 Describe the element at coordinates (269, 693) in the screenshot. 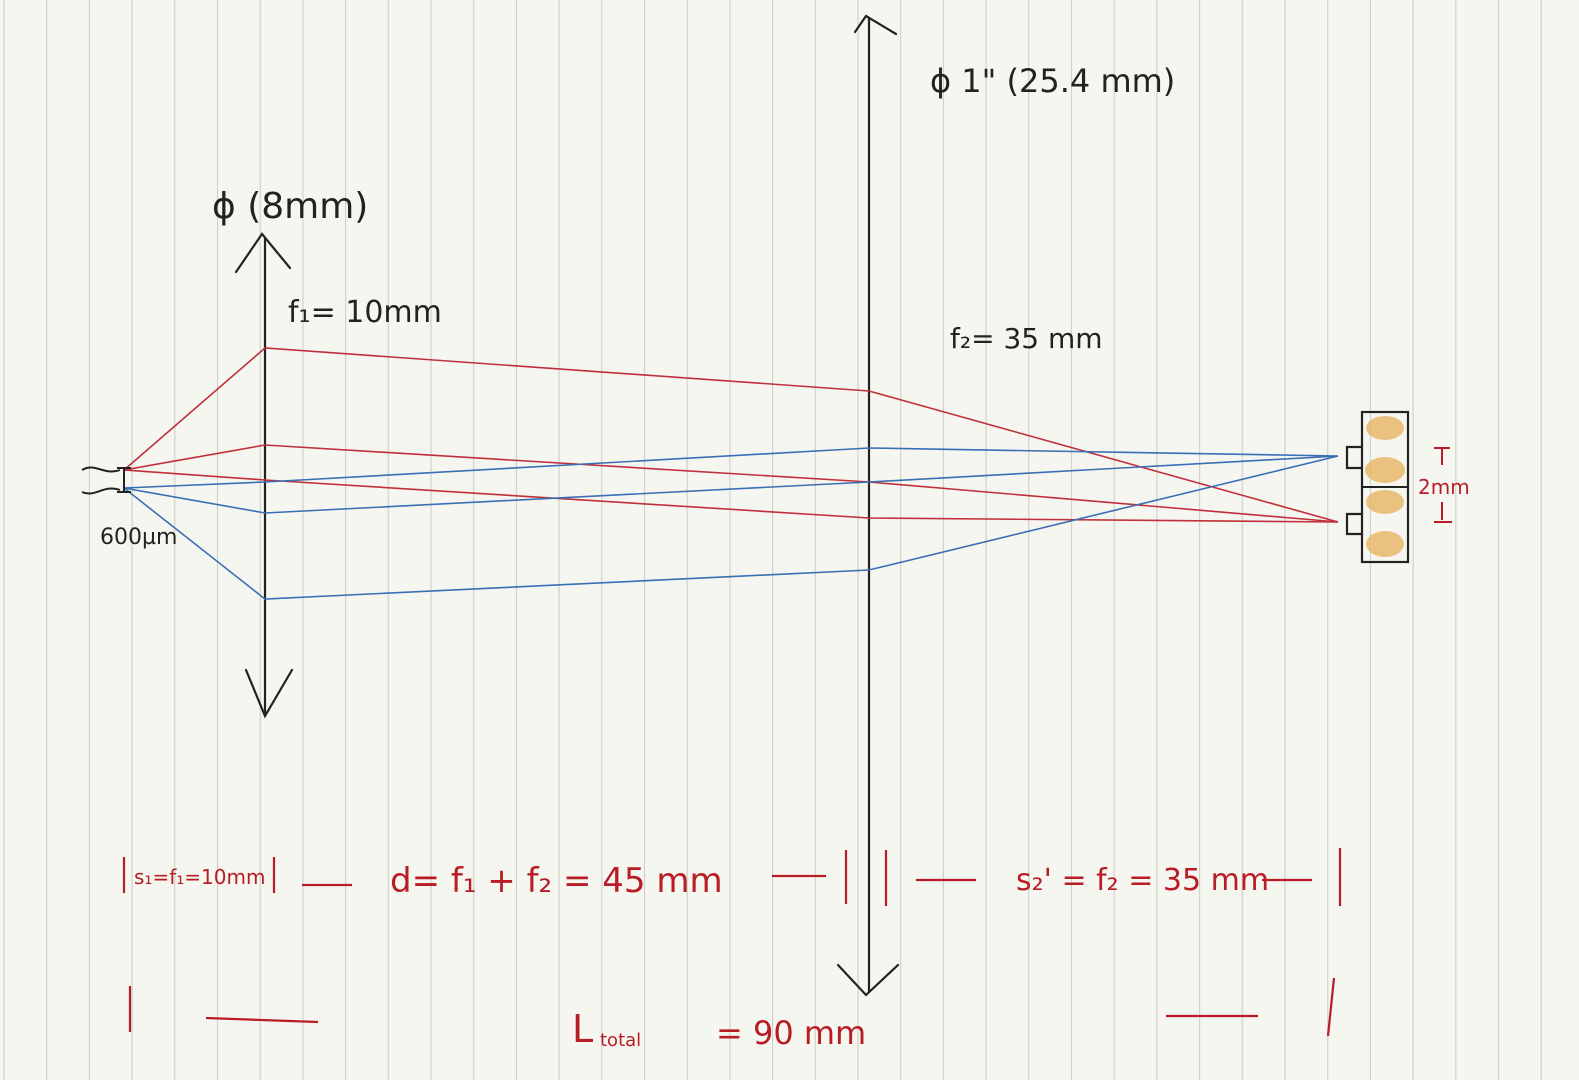

I see `lens-1-bottom-arrow-icon` at that location.